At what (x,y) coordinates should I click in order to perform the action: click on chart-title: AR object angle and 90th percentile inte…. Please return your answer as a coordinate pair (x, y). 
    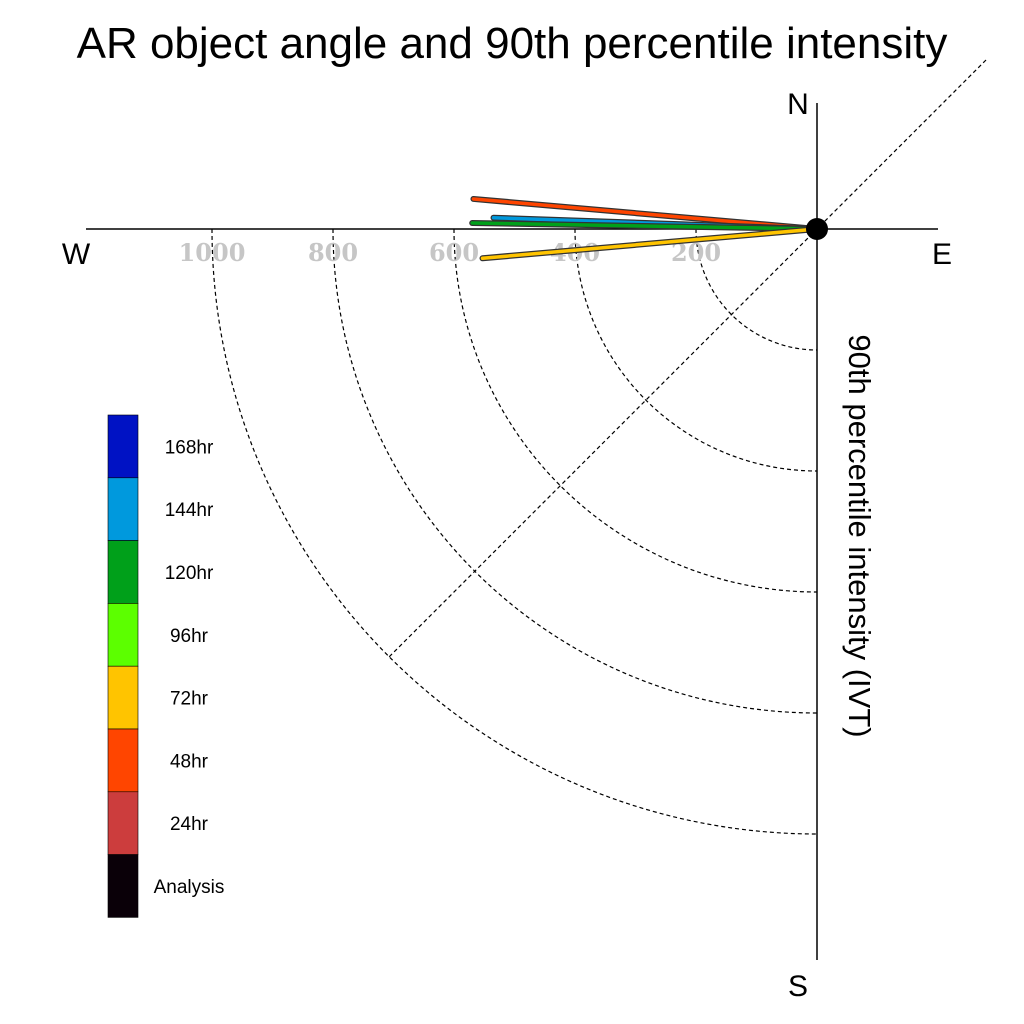
    Looking at the image, I should click on (512, 43).